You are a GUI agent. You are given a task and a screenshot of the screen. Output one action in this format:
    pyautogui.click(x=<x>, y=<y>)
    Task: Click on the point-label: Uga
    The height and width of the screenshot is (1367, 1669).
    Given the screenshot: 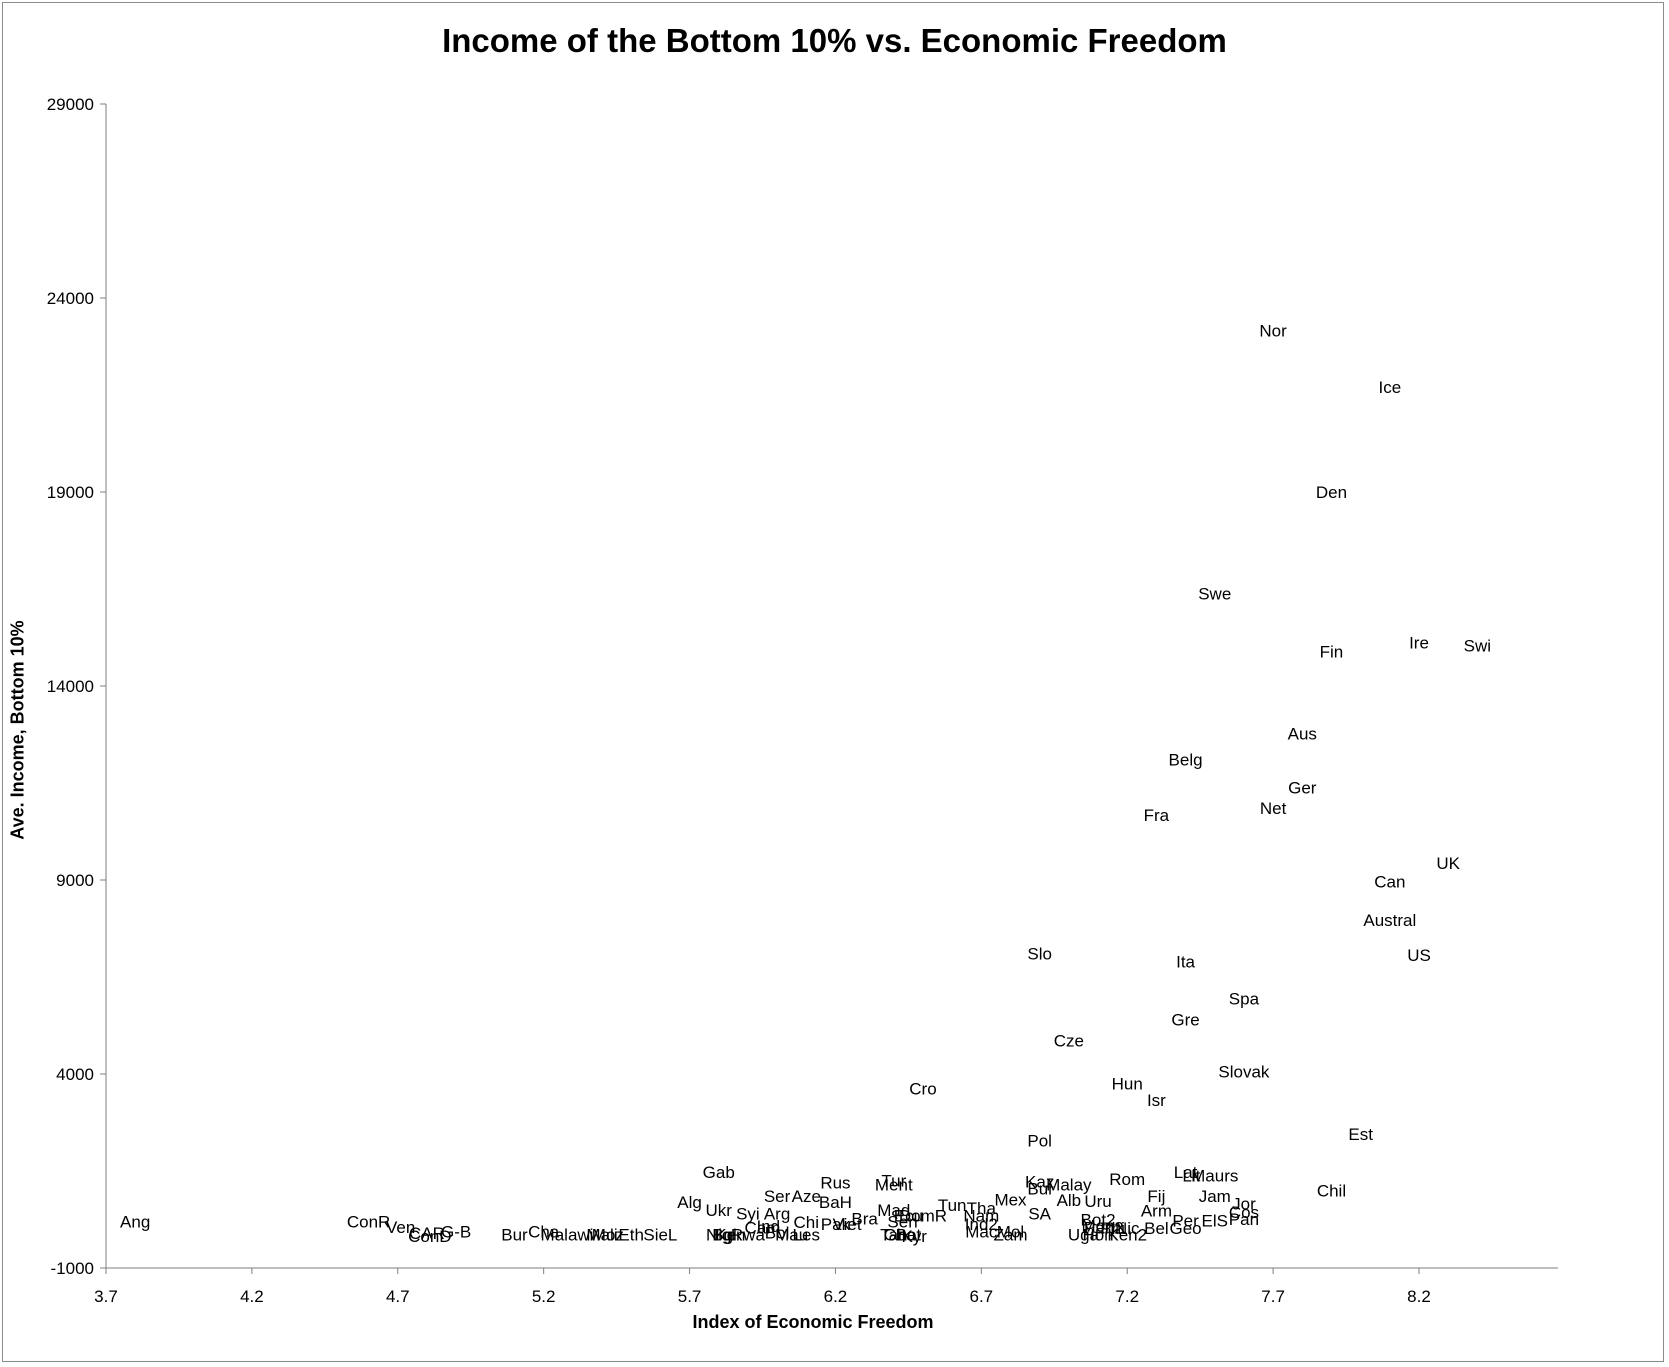 What is the action you would take?
    pyautogui.click(x=1084, y=1235)
    